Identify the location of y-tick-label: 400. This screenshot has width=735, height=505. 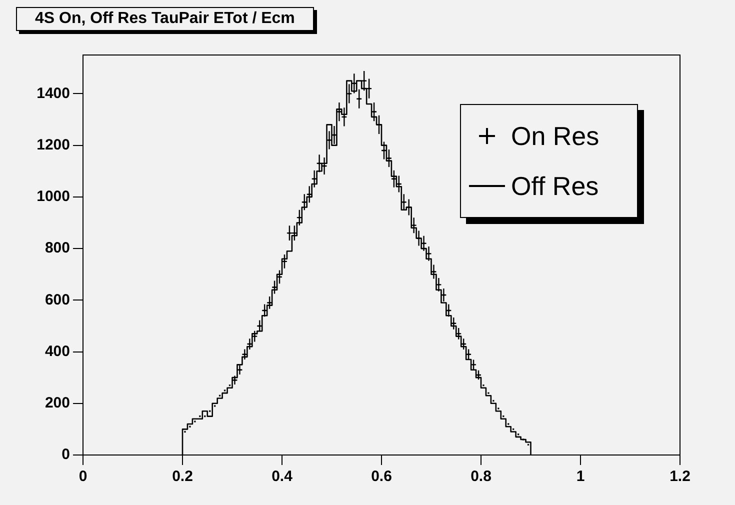
(57, 351).